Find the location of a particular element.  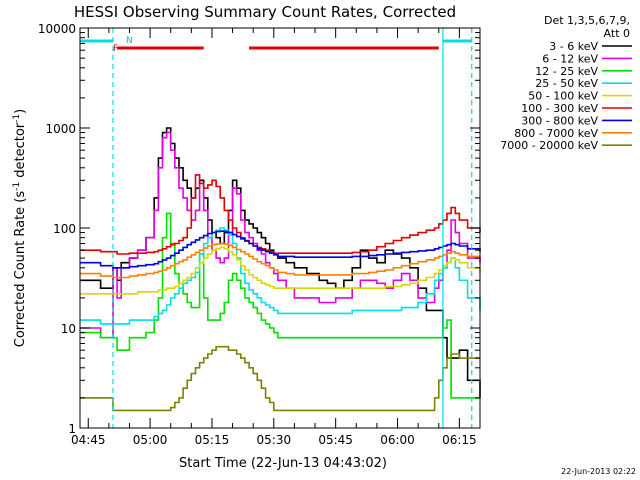

legend-label-4: 50 - 100 keV is located at coordinates (563, 96).